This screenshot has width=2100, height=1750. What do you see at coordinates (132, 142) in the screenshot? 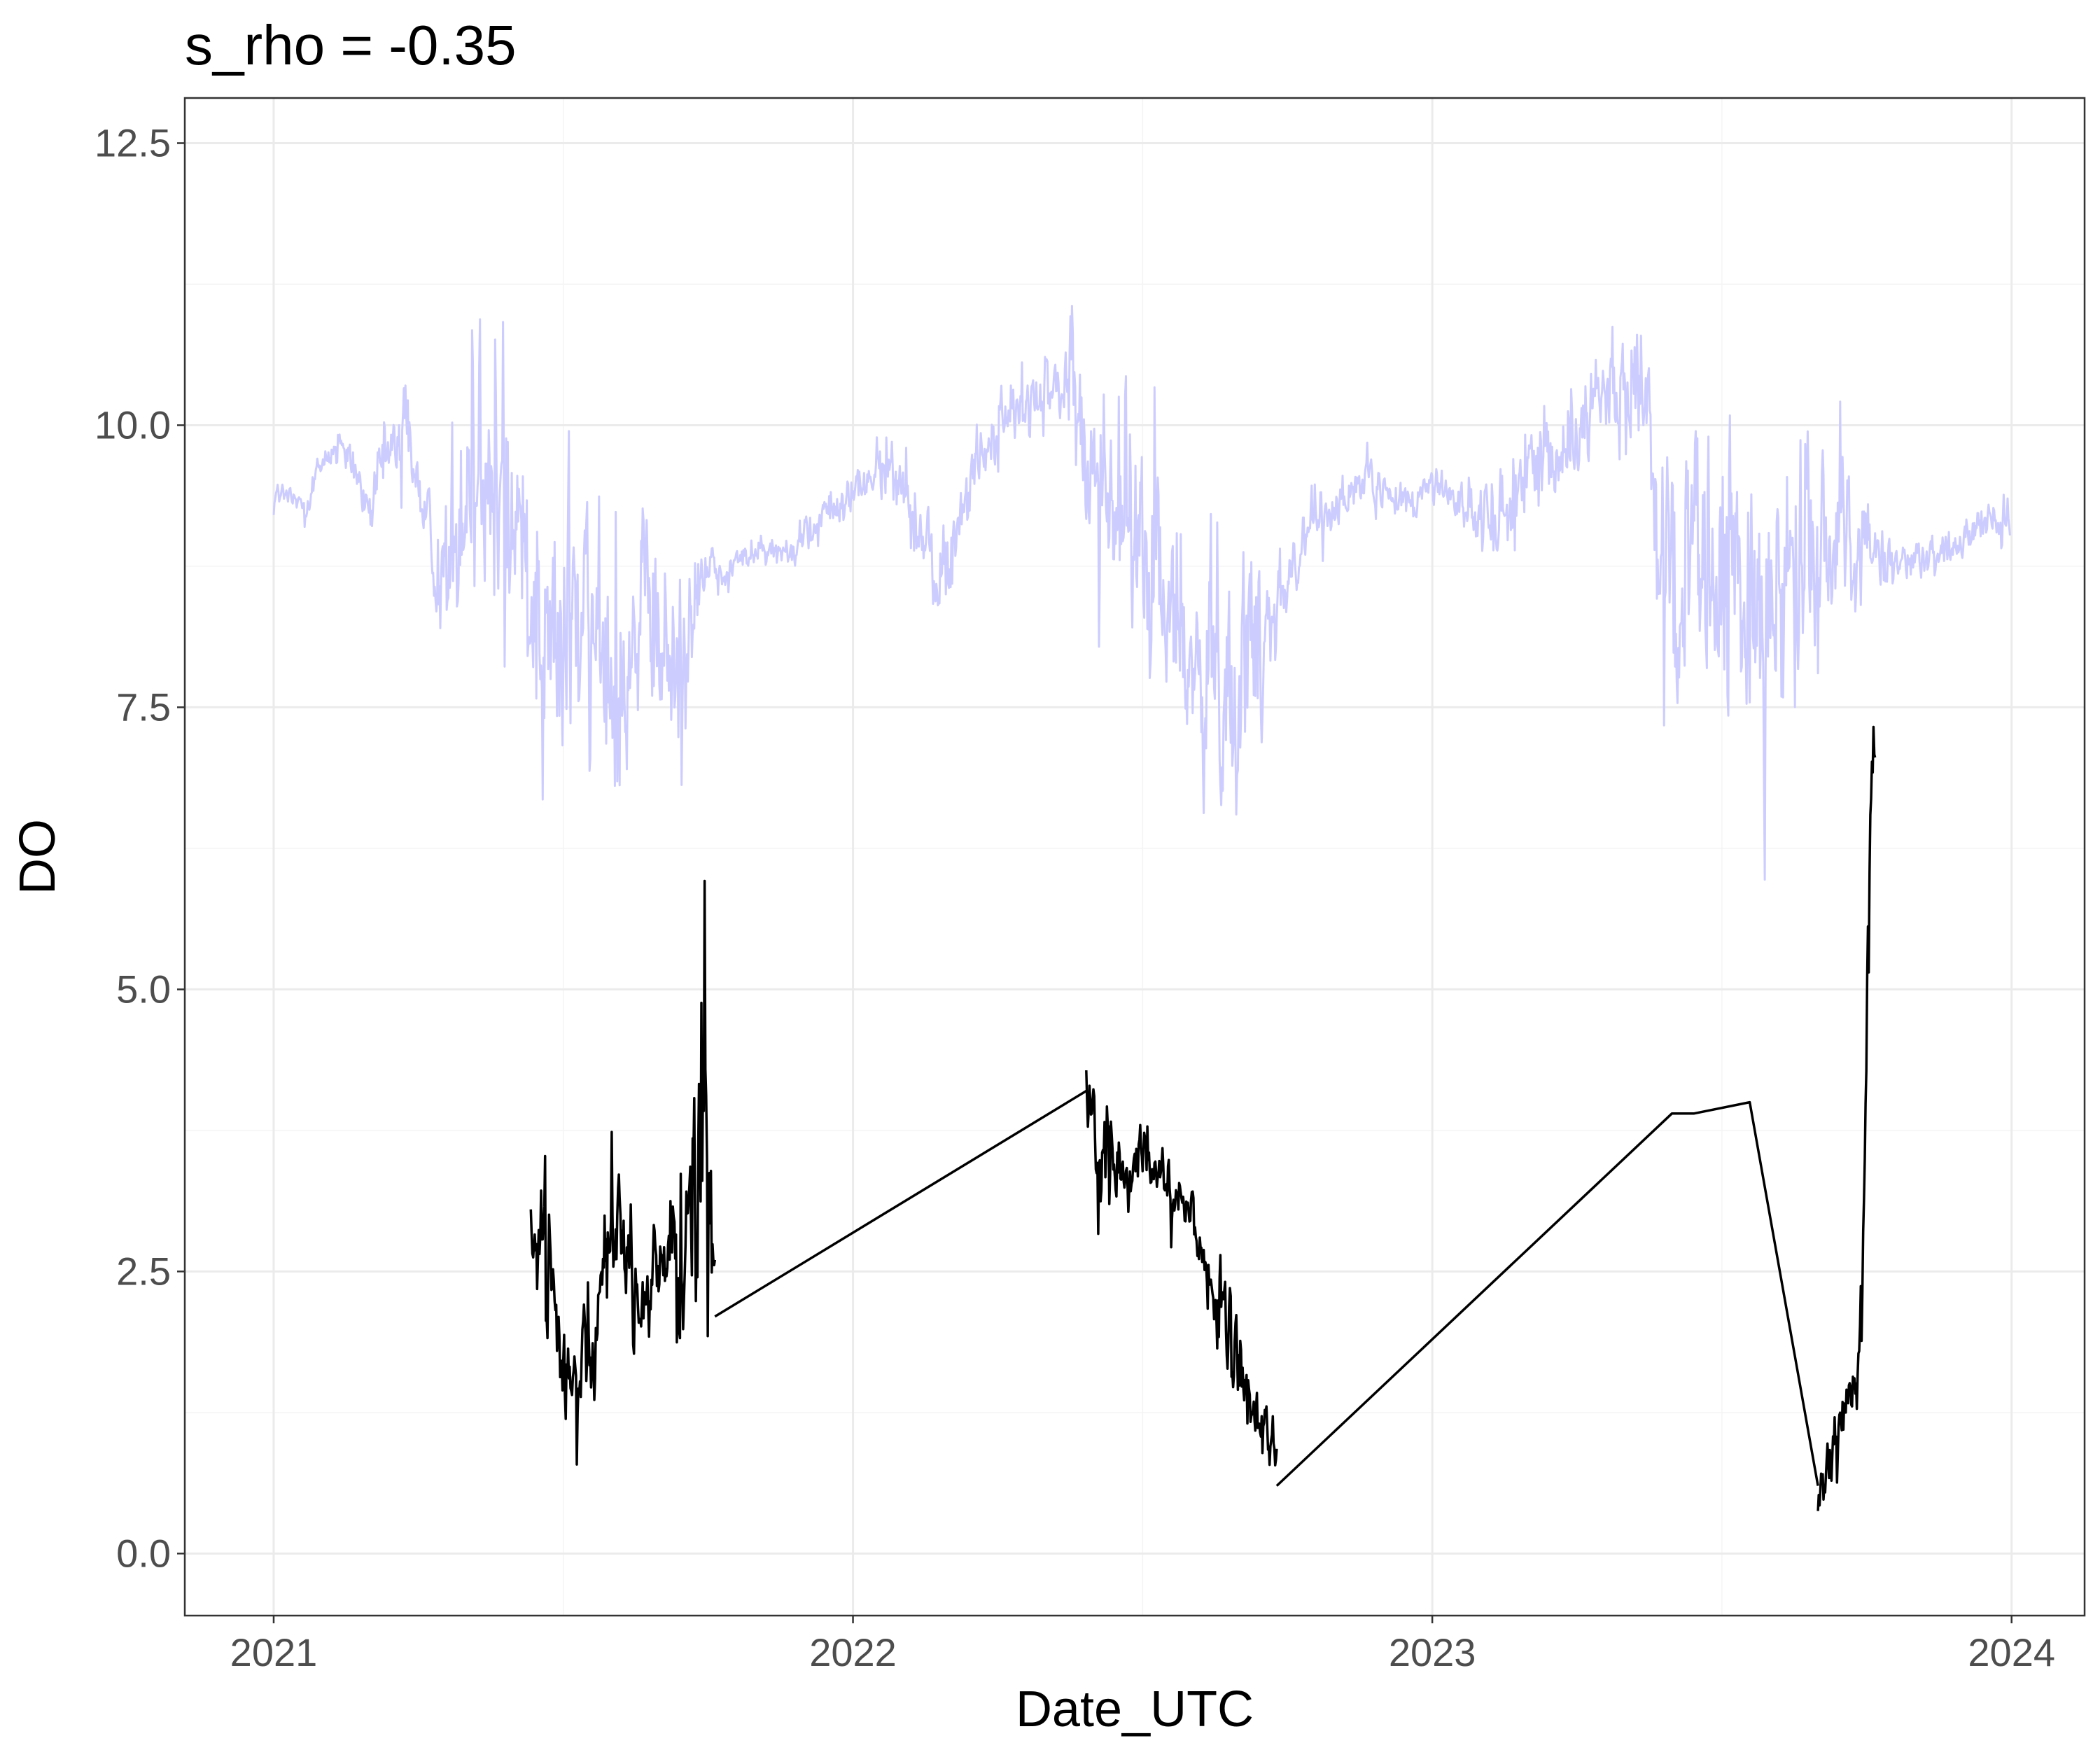
I see `y-tick-label: 12.5` at bounding box center [132, 142].